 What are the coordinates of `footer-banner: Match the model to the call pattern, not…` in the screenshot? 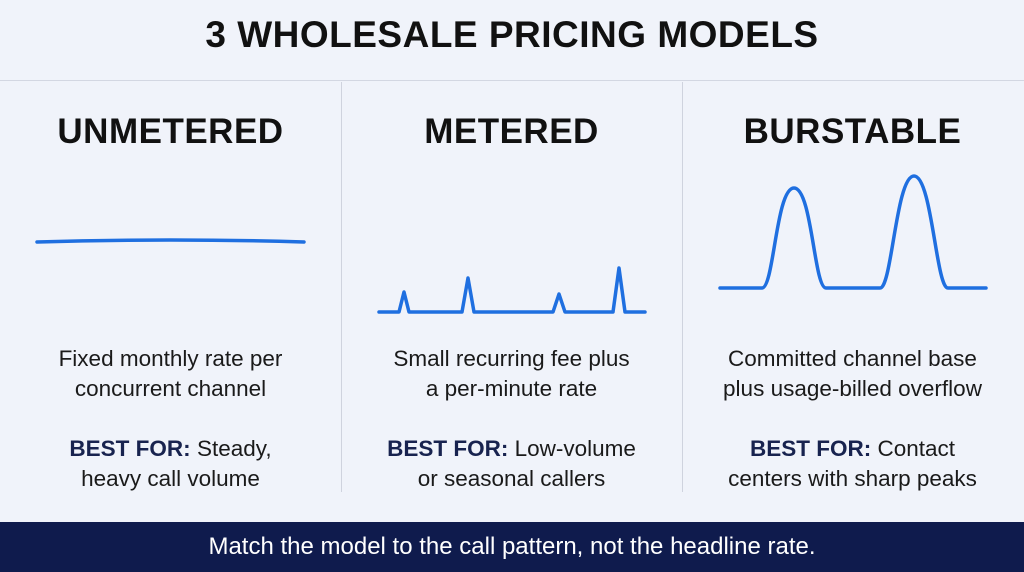 It's located at (512, 547).